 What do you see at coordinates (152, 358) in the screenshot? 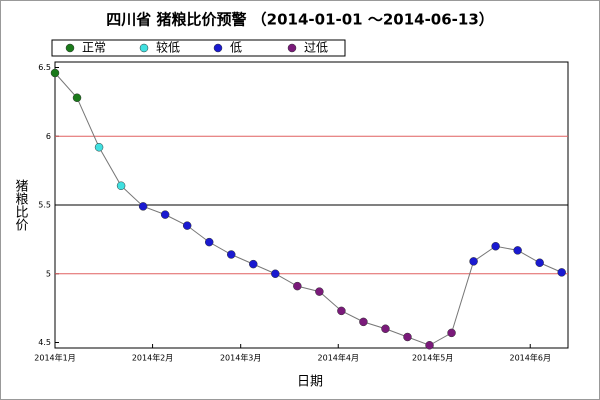
I see `x-tick-label: 2014年2月` at bounding box center [152, 358].